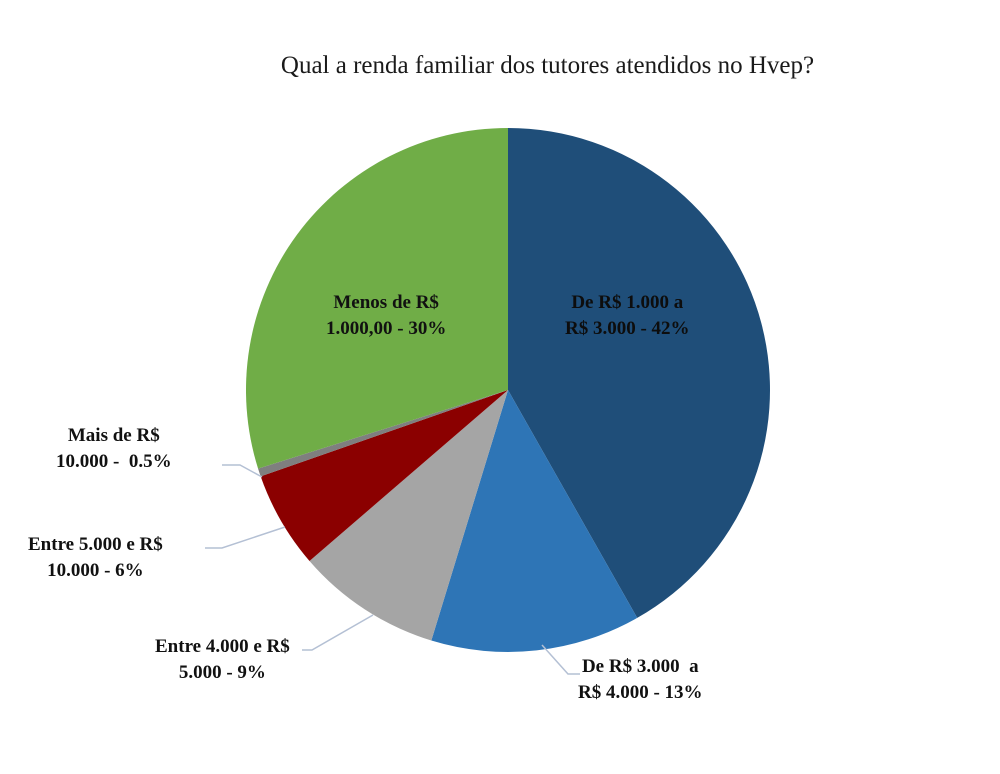 The height and width of the screenshot is (774, 1000). What do you see at coordinates (95, 557) in the screenshot?
I see `slice-label-5000-10000: Entre 5.000 e R$ 10.000 - 6%` at bounding box center [95, 557].